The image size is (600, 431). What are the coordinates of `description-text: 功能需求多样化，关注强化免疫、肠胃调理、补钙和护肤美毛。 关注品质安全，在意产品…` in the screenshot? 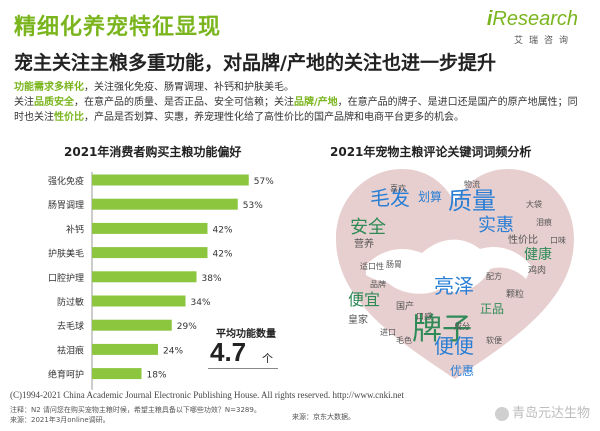 It's located at (296, 102).